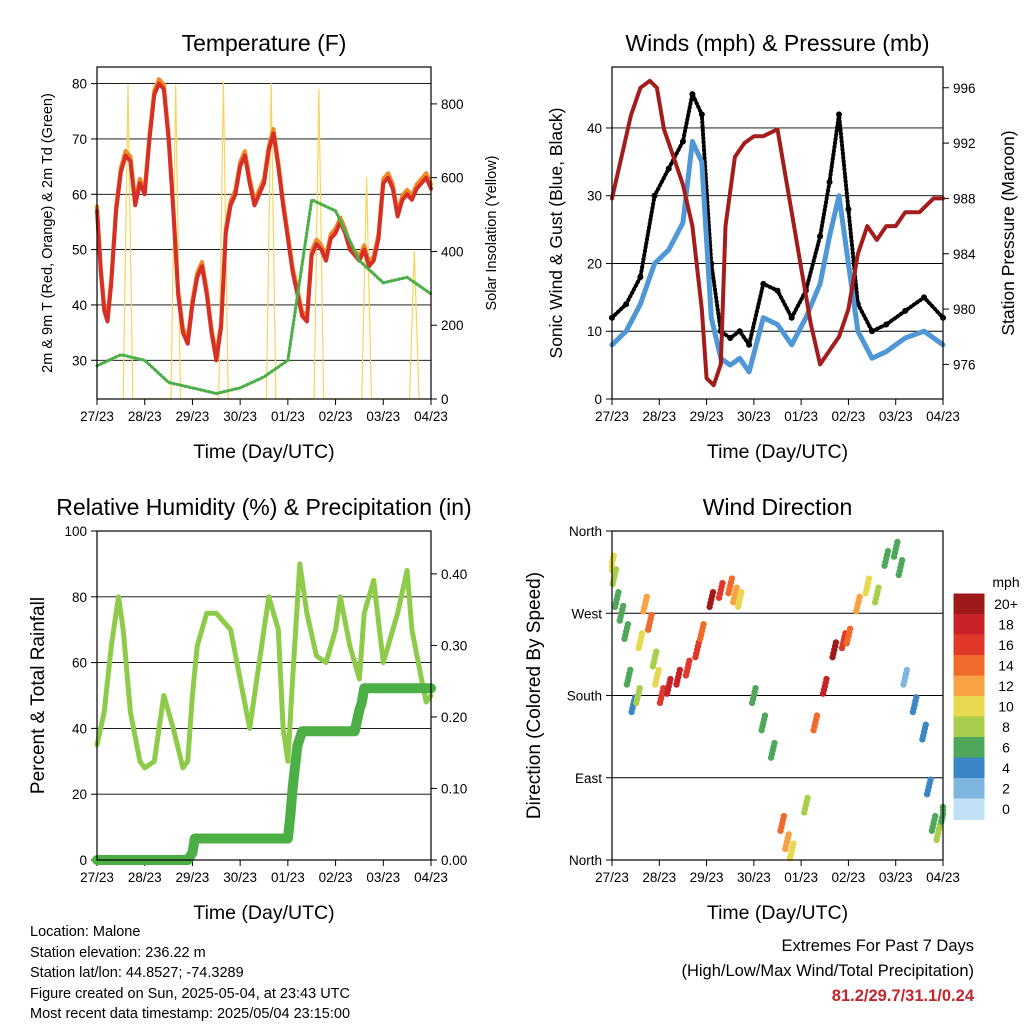 The image size is (1024, 1025). What do you see at coordinates (896, 416) in the screenshot?
I see `winds-xtick-label: 03/23` at bounding box center [896, 416].